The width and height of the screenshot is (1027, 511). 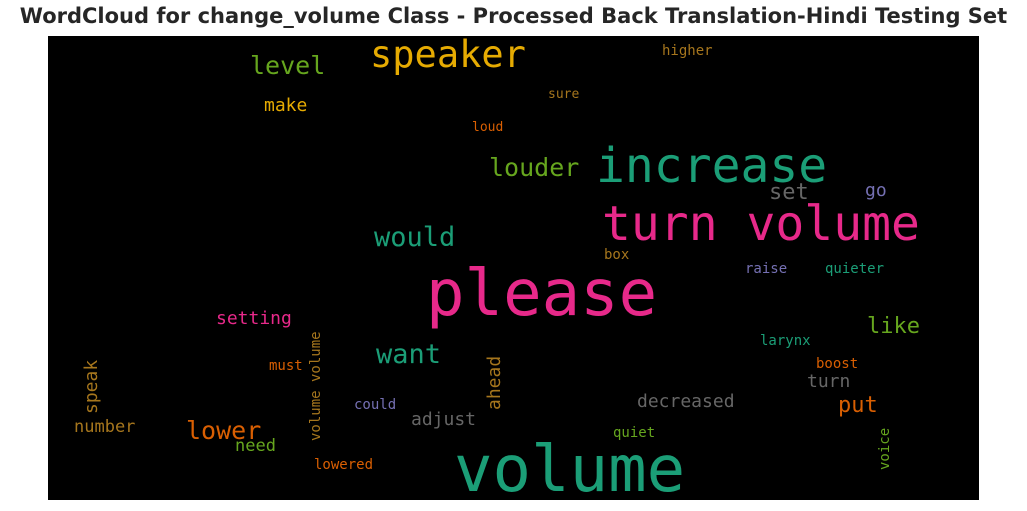 I want to click on word-go: go, so click(x=876, y=190).